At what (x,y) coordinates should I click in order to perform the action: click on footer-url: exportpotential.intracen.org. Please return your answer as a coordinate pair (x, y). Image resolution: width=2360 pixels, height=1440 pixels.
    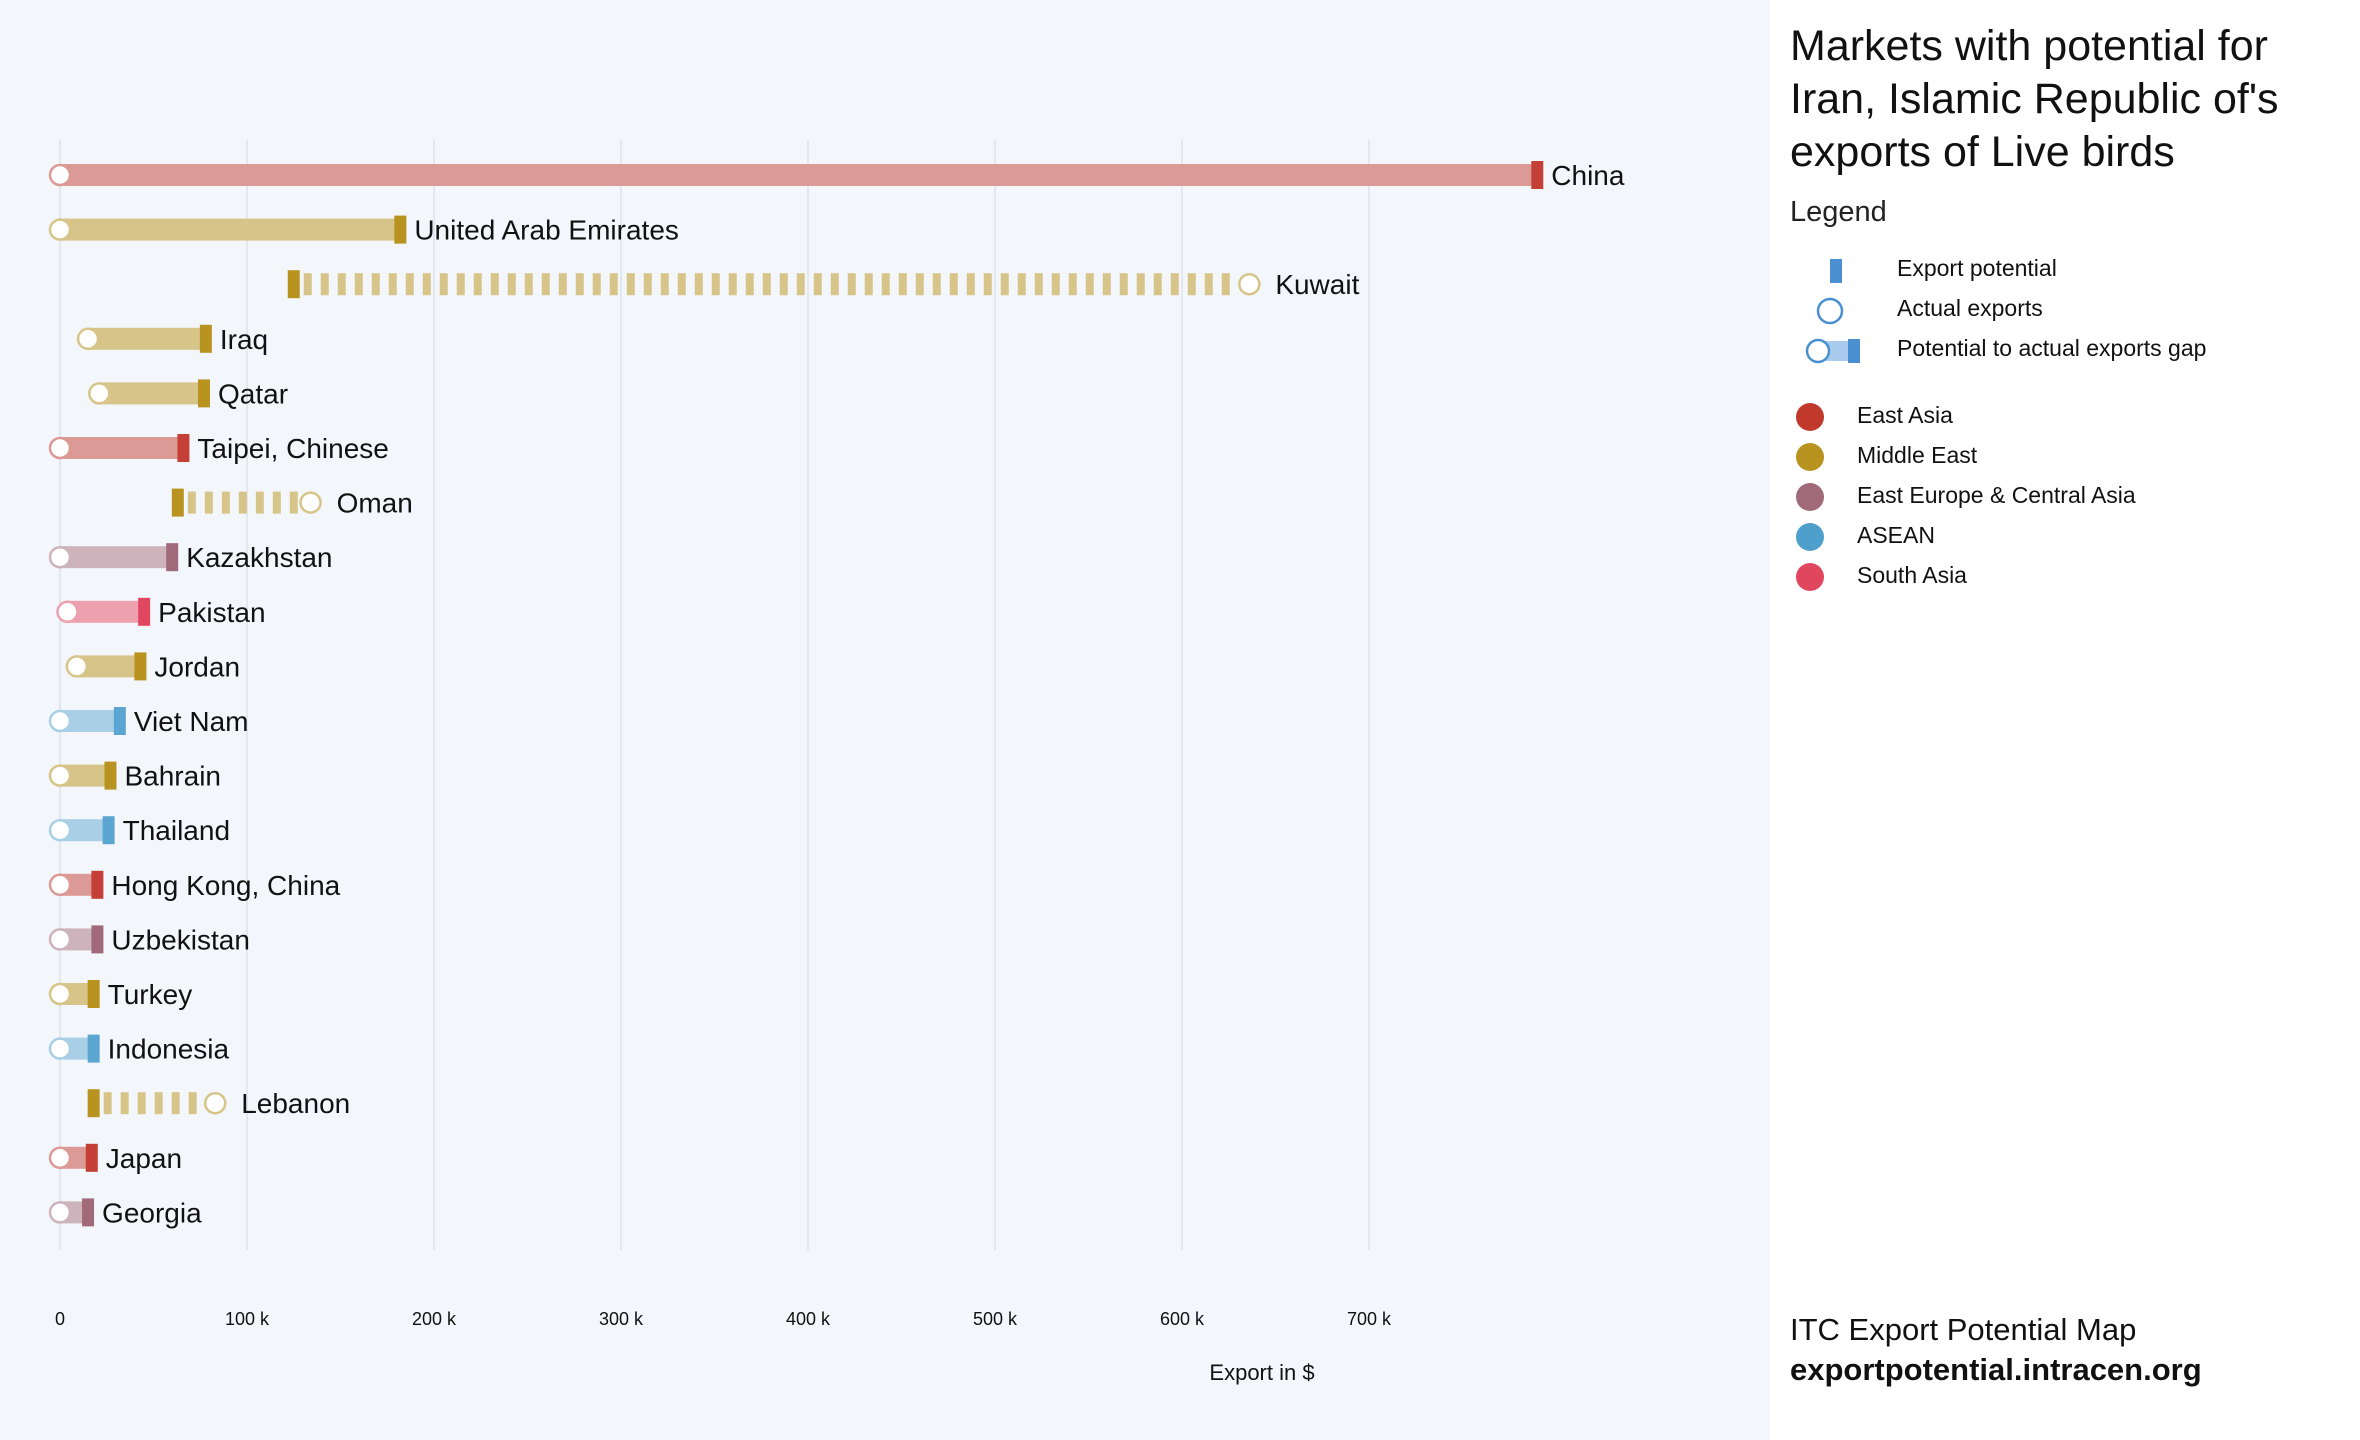
    Looking at the image, I should click on (1996, 1369).